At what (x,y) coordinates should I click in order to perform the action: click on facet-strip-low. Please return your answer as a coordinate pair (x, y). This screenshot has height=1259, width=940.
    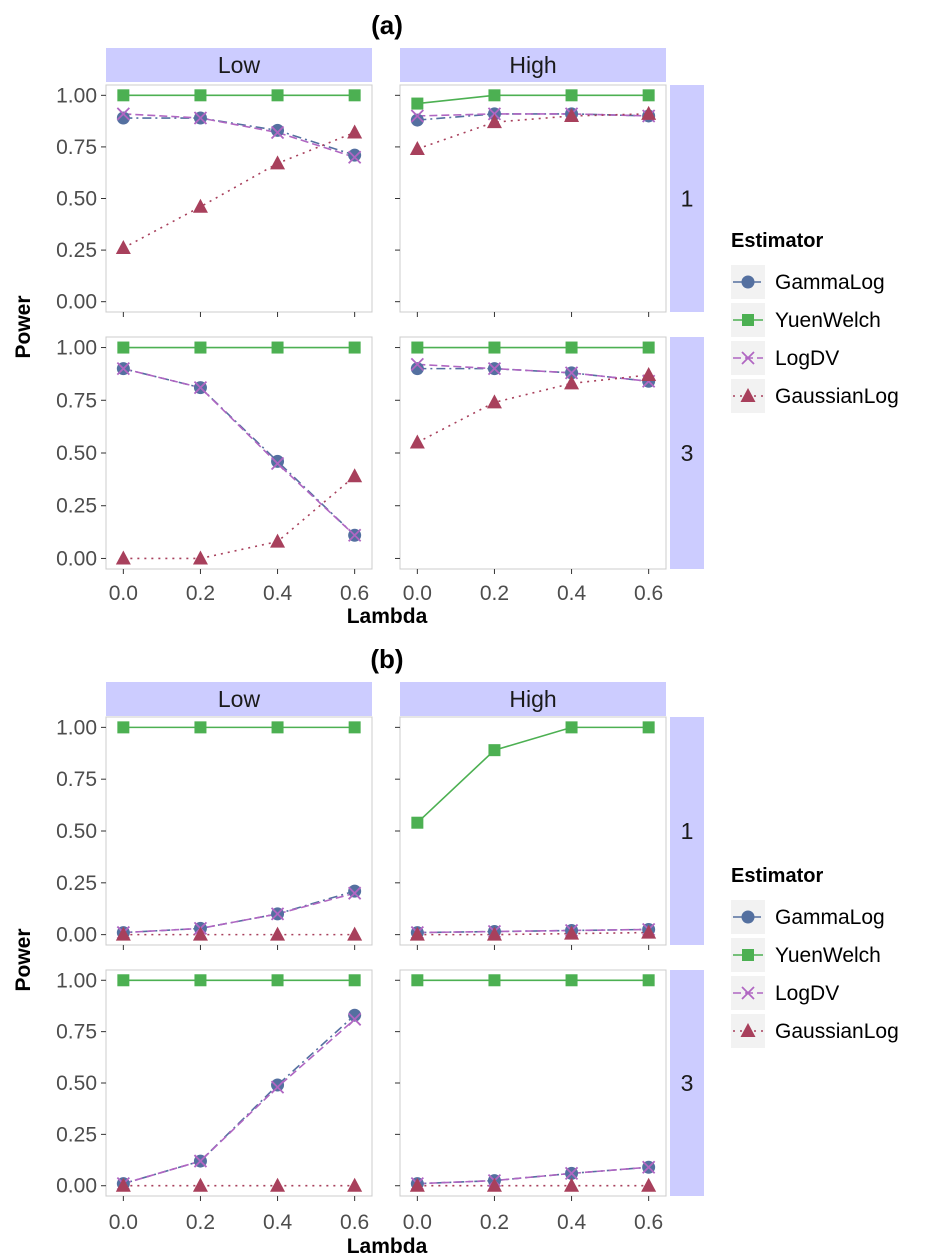
    Looking at the image, I should click on (239, 699).